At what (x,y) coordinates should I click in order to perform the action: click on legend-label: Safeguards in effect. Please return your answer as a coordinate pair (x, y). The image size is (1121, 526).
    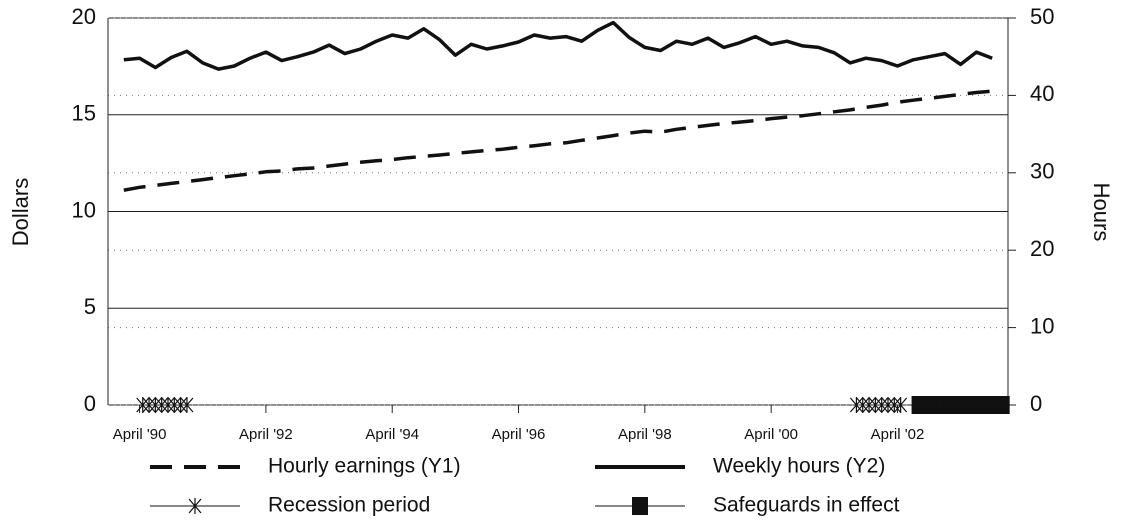
    Looking at the image, I should click on (806, 505).